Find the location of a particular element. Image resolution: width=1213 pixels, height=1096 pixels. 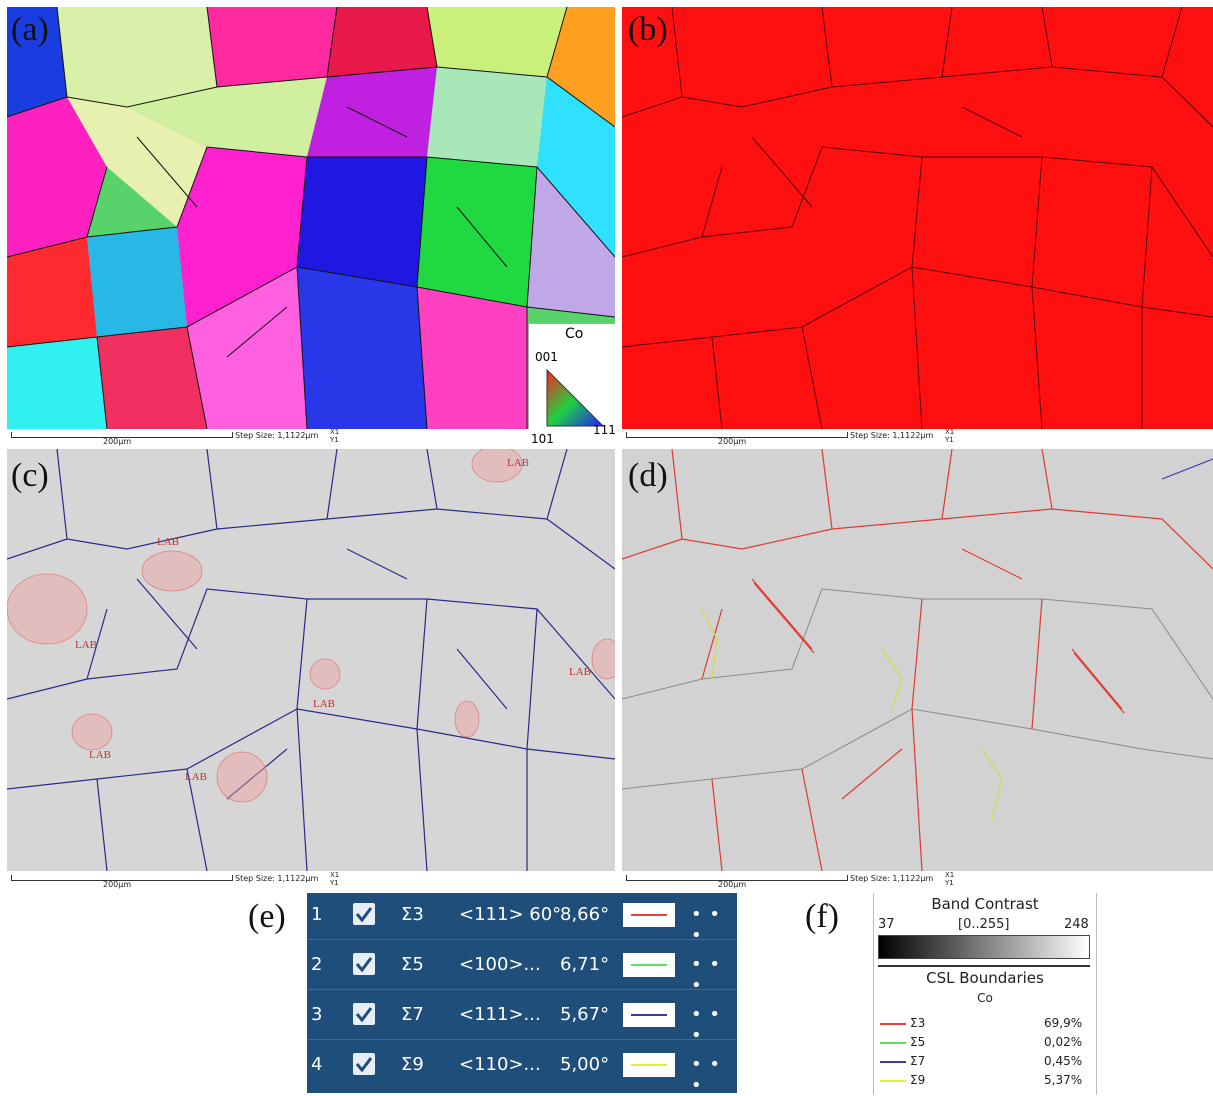

scale-bar-d: 200μm Step Size: 1,1122μm X1 Y1 is located at coordinates (792, 882).